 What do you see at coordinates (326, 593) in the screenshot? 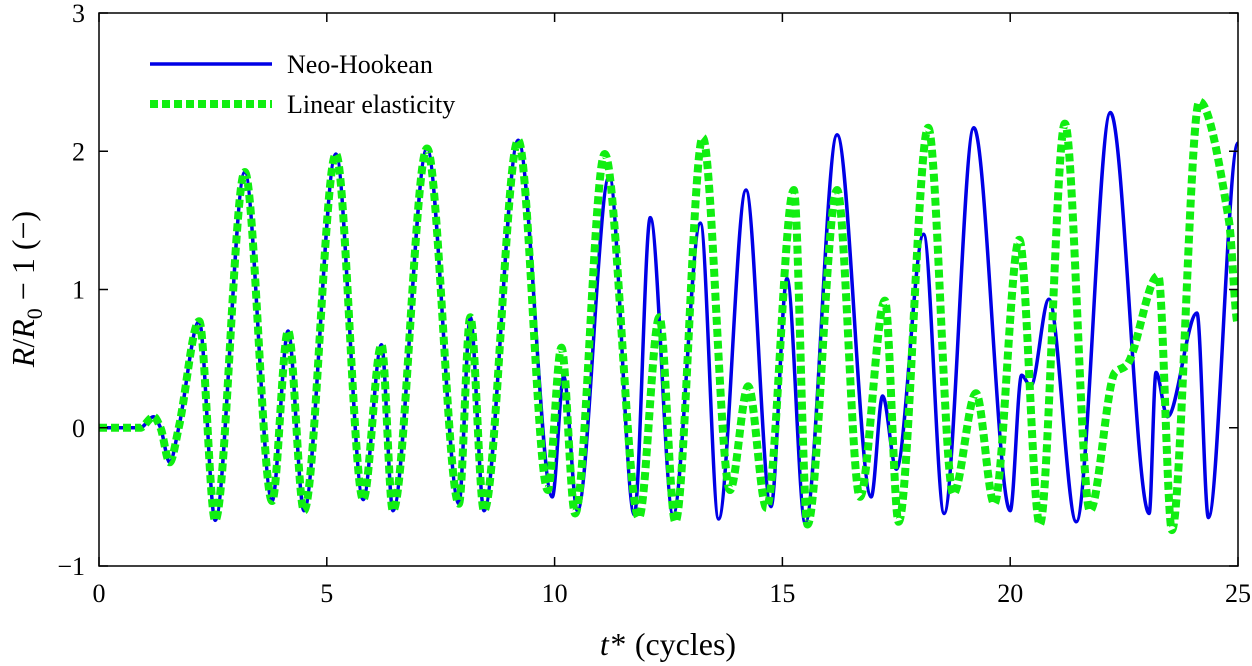
I see `x-tick-label: 5` at bounding box center [326, 593].